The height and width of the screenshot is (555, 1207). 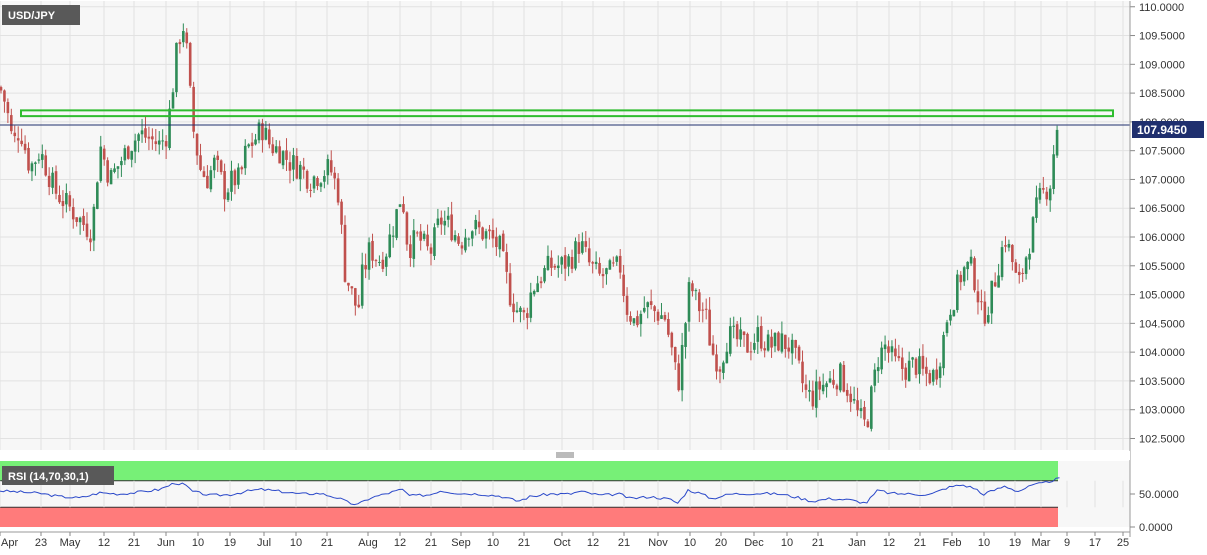 What do you see at coordinates (9, 543) in the screenshot?
I see `date-tick-label: Apr` at bounding box center [9, 543].